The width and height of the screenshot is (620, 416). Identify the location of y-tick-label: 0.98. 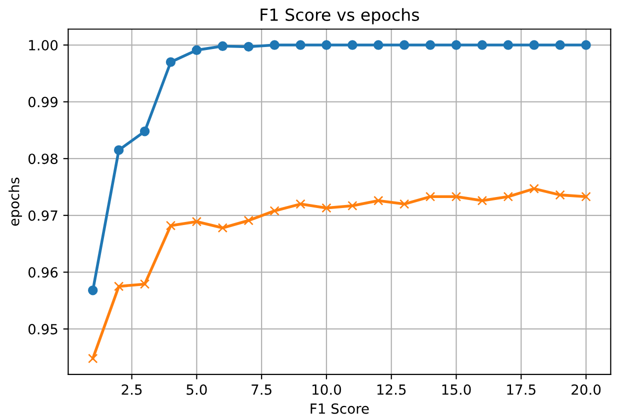
(43, 159).